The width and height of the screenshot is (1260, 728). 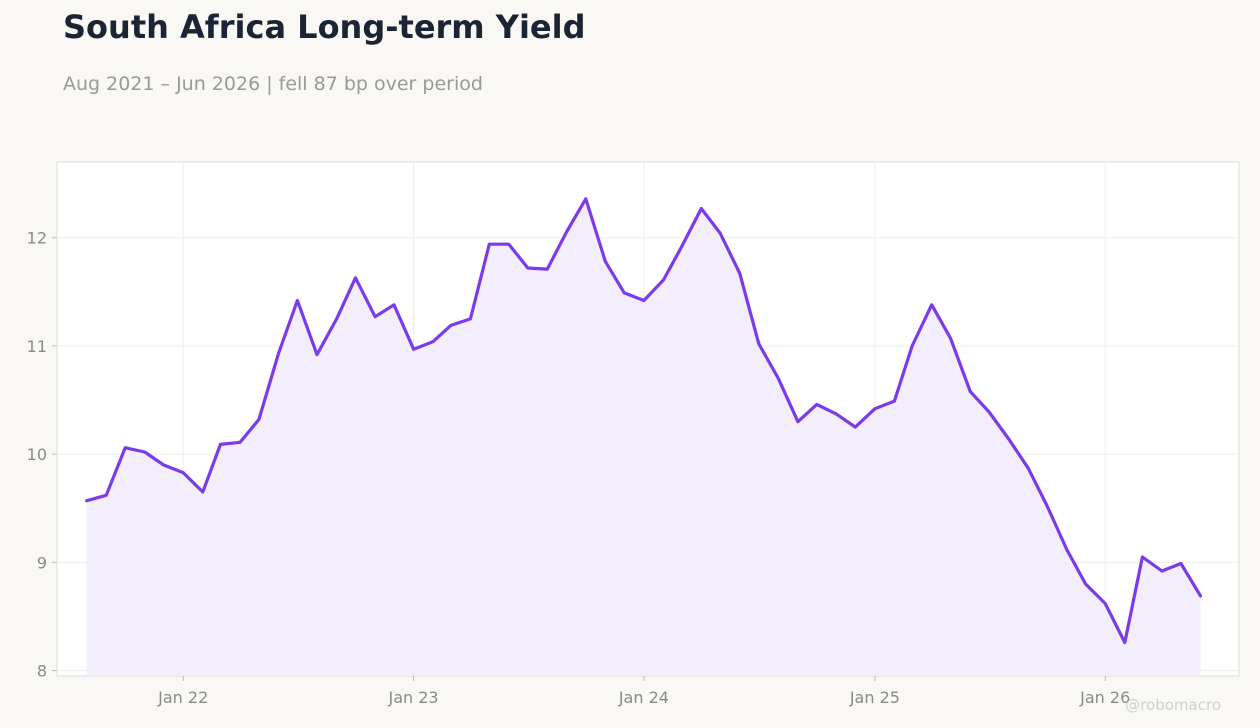 I want to click on y-tick-label: 11, so click(x=37, y=346).